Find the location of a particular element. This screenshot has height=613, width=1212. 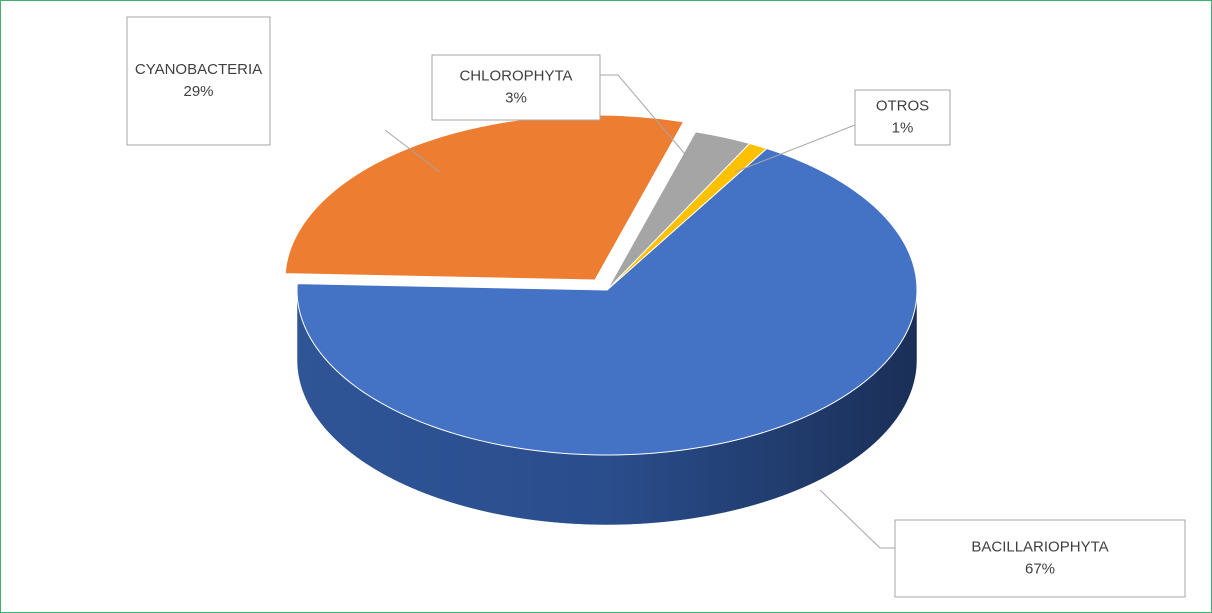

category-label: OTROS is located at coordinates (902, 105).